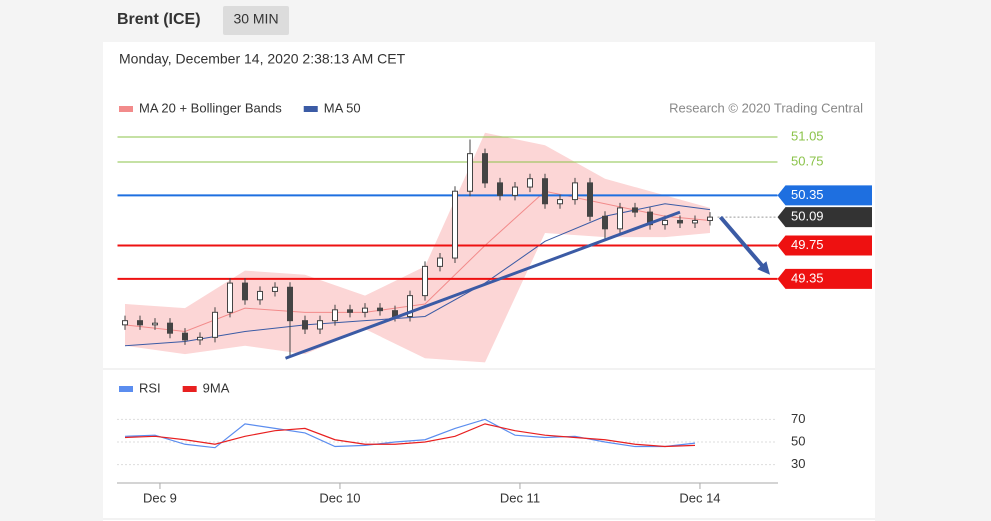 The height and width of the screenshot is (521, 991). Describe the element at coordinates (807, 277) in the screenshot. I see `level-label: 49.35` at that location.